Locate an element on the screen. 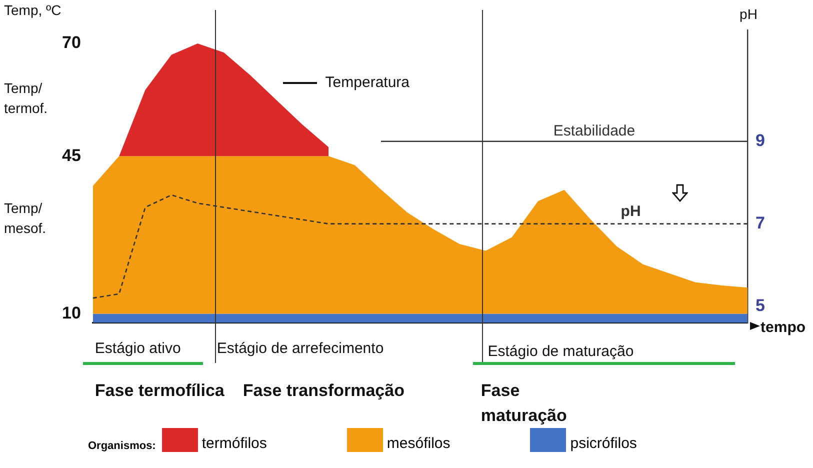 The image size is (813, 468). legend-title: Organismos: is located at coordinates (122, 446).